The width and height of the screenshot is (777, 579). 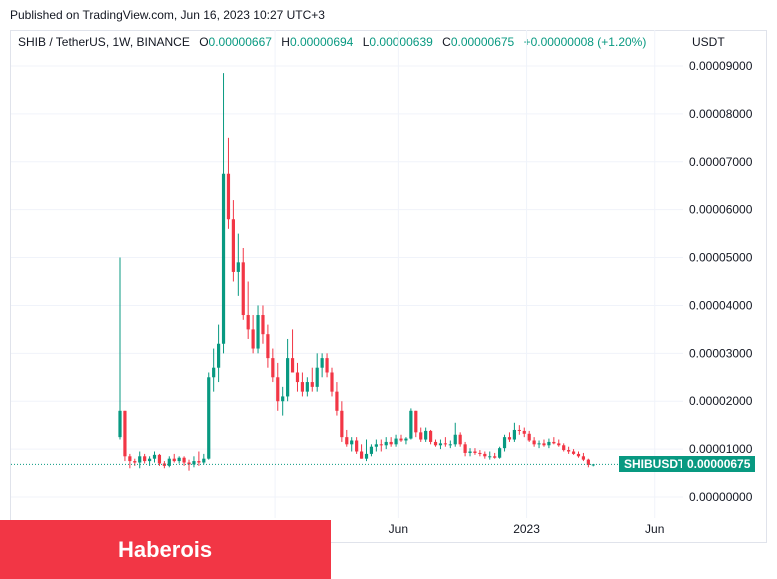 I want to click on high-label: H, so click(x=285, y=42).